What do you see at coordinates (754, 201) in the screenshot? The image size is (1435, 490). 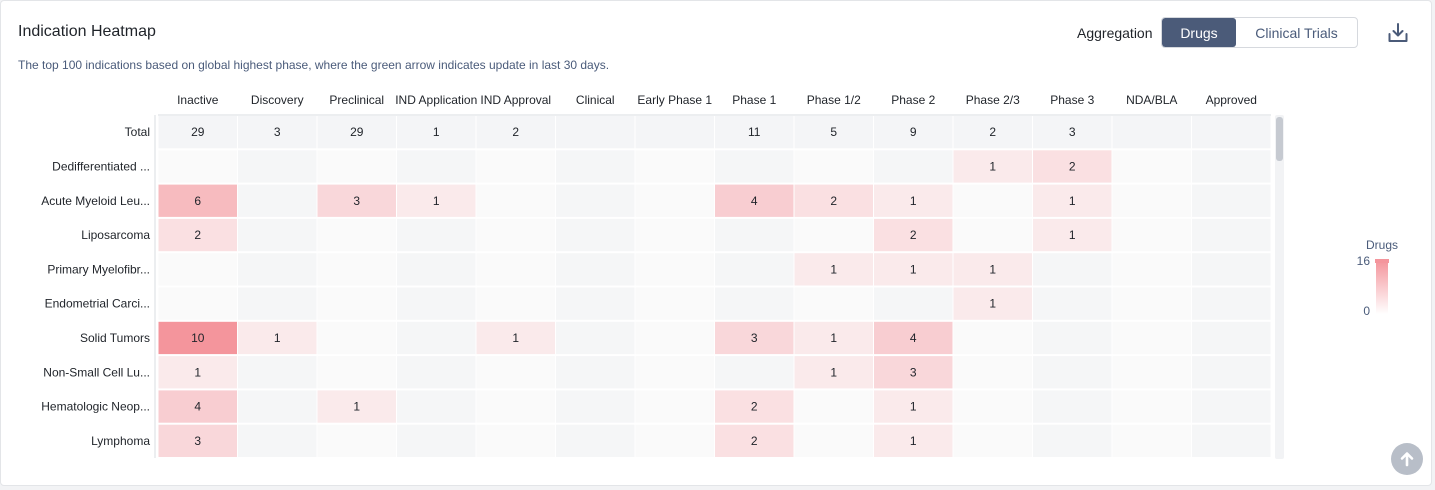 I see `cell-value: 4` at bounding box center [754, 201].